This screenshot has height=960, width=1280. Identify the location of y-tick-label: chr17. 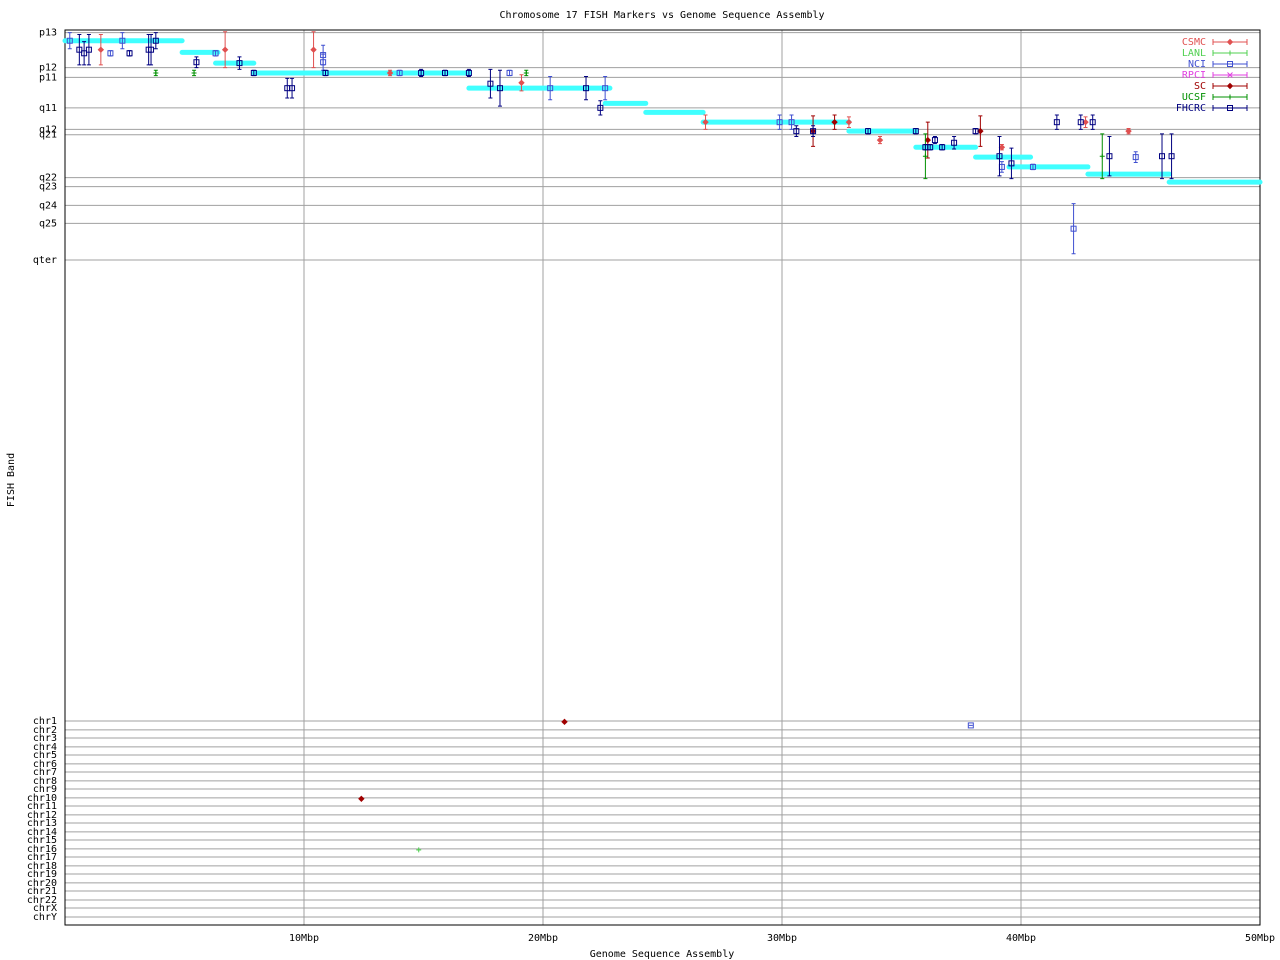
(42, 857).